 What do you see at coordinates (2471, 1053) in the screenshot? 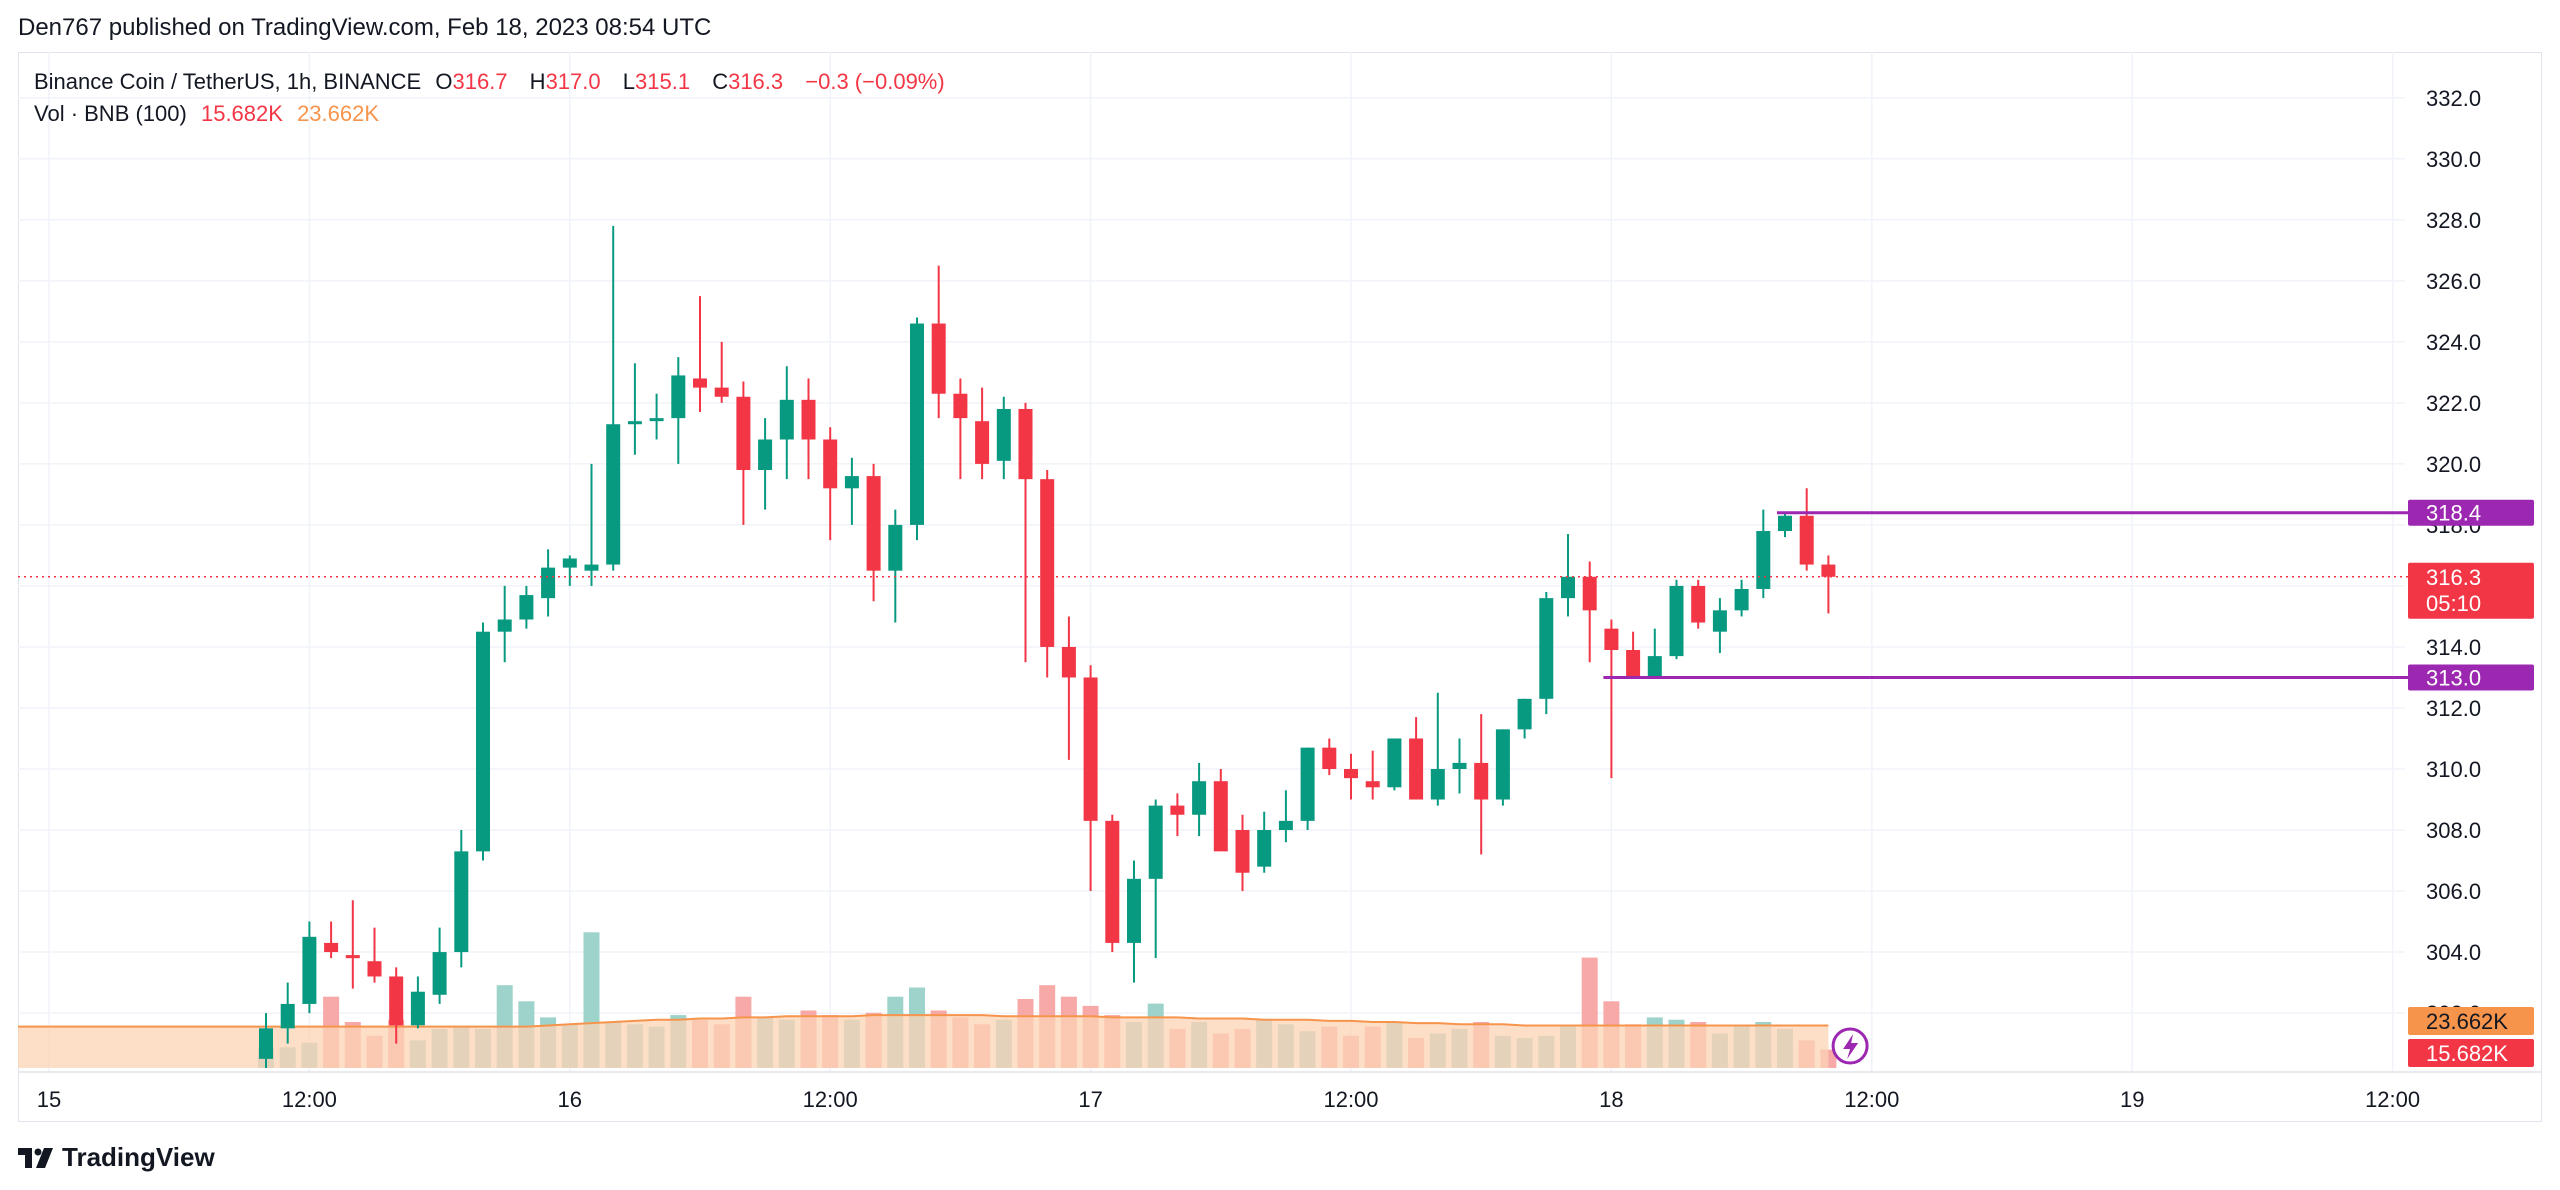
I see `volume-badge-background` at bounding box center [2471, 1053].